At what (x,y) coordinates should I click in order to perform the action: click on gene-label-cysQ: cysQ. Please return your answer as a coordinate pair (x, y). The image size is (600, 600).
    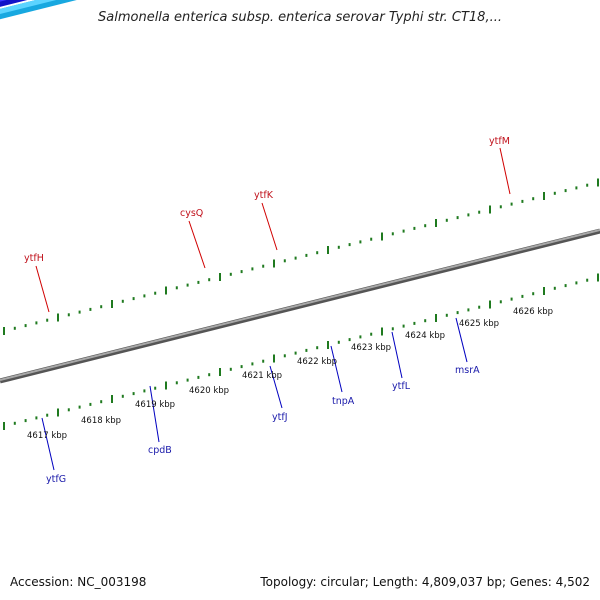
    Looking at the image, I should click on (191, 213).